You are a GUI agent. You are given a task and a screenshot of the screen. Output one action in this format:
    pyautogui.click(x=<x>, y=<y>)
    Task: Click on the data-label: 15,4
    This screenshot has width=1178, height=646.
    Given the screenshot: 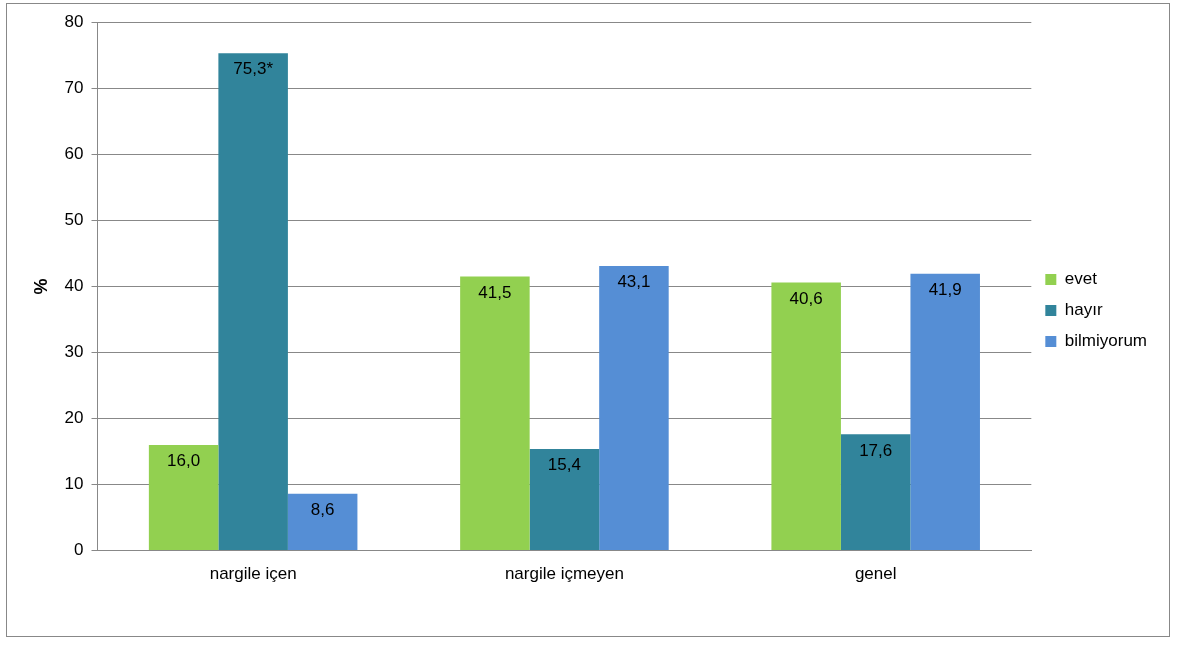 What is the action you would take?
    pyautogui.click(x=564, y=465)
    